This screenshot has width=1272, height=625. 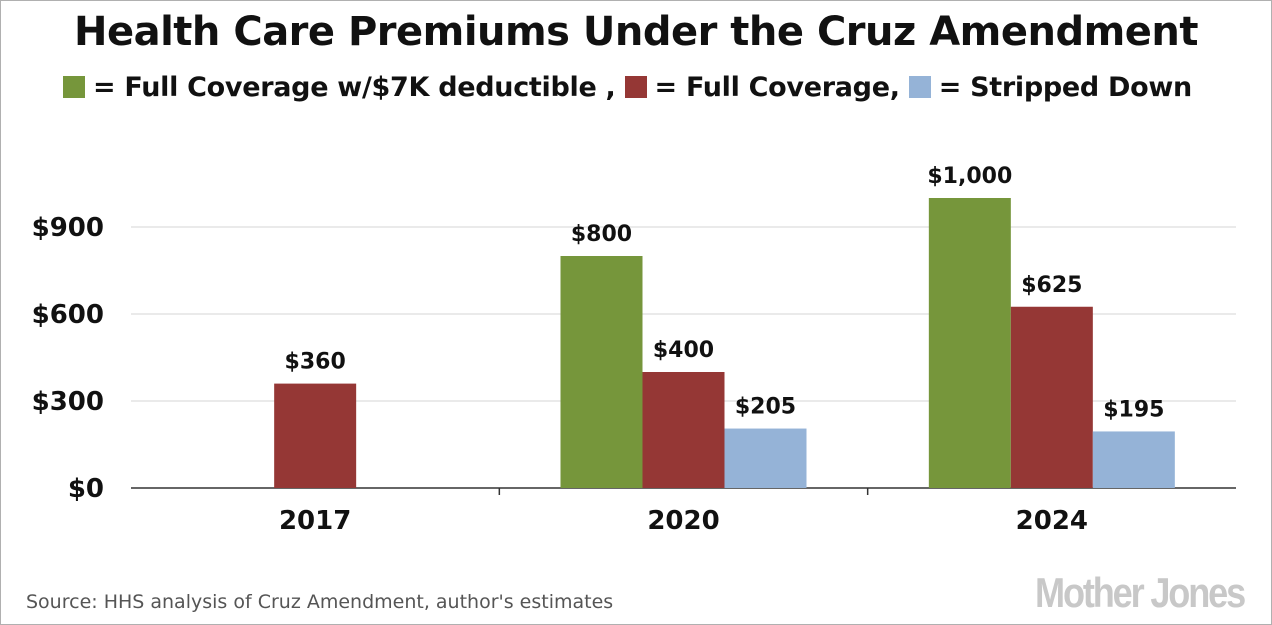 I want to click on y-tick-label: $300, so click(x=68, y=402).